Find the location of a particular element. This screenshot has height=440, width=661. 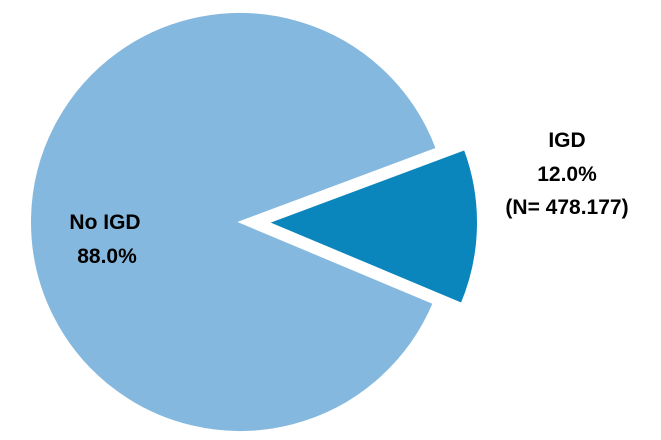

slice-value-igd: 12.0% is located at coordinates (567, 174).